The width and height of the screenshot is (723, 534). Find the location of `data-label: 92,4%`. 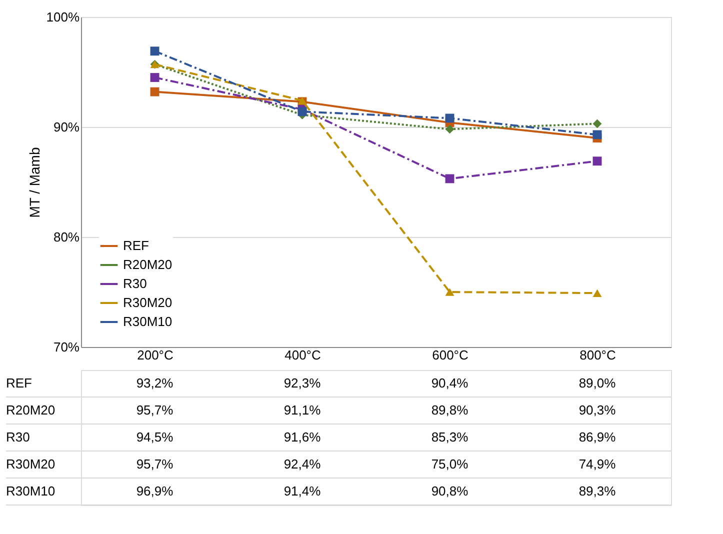

data-label: 92,4% is located at coordinates (303, 464).